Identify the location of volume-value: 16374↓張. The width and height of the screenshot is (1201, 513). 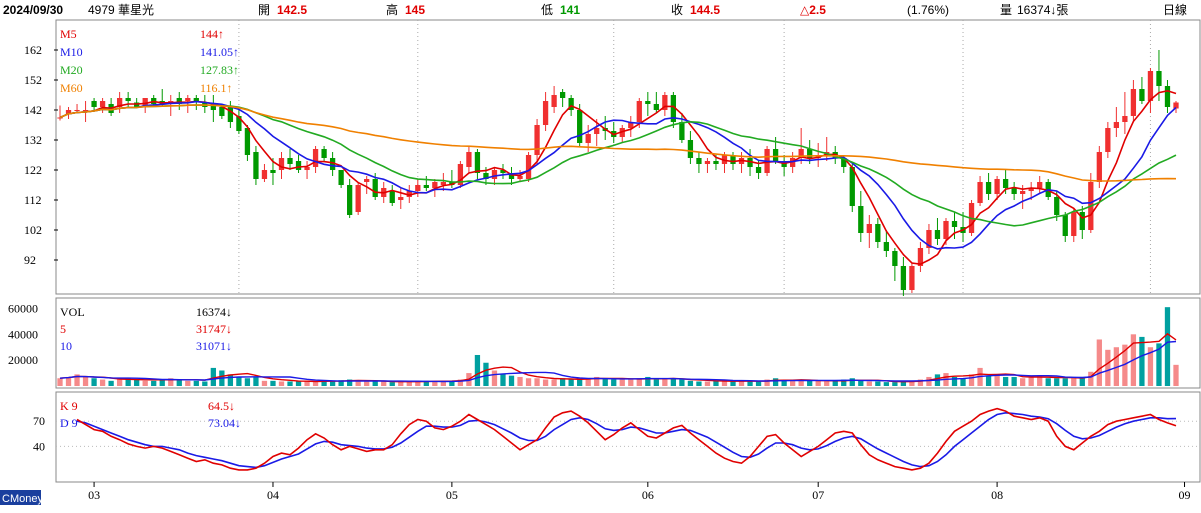
(1042, 10).